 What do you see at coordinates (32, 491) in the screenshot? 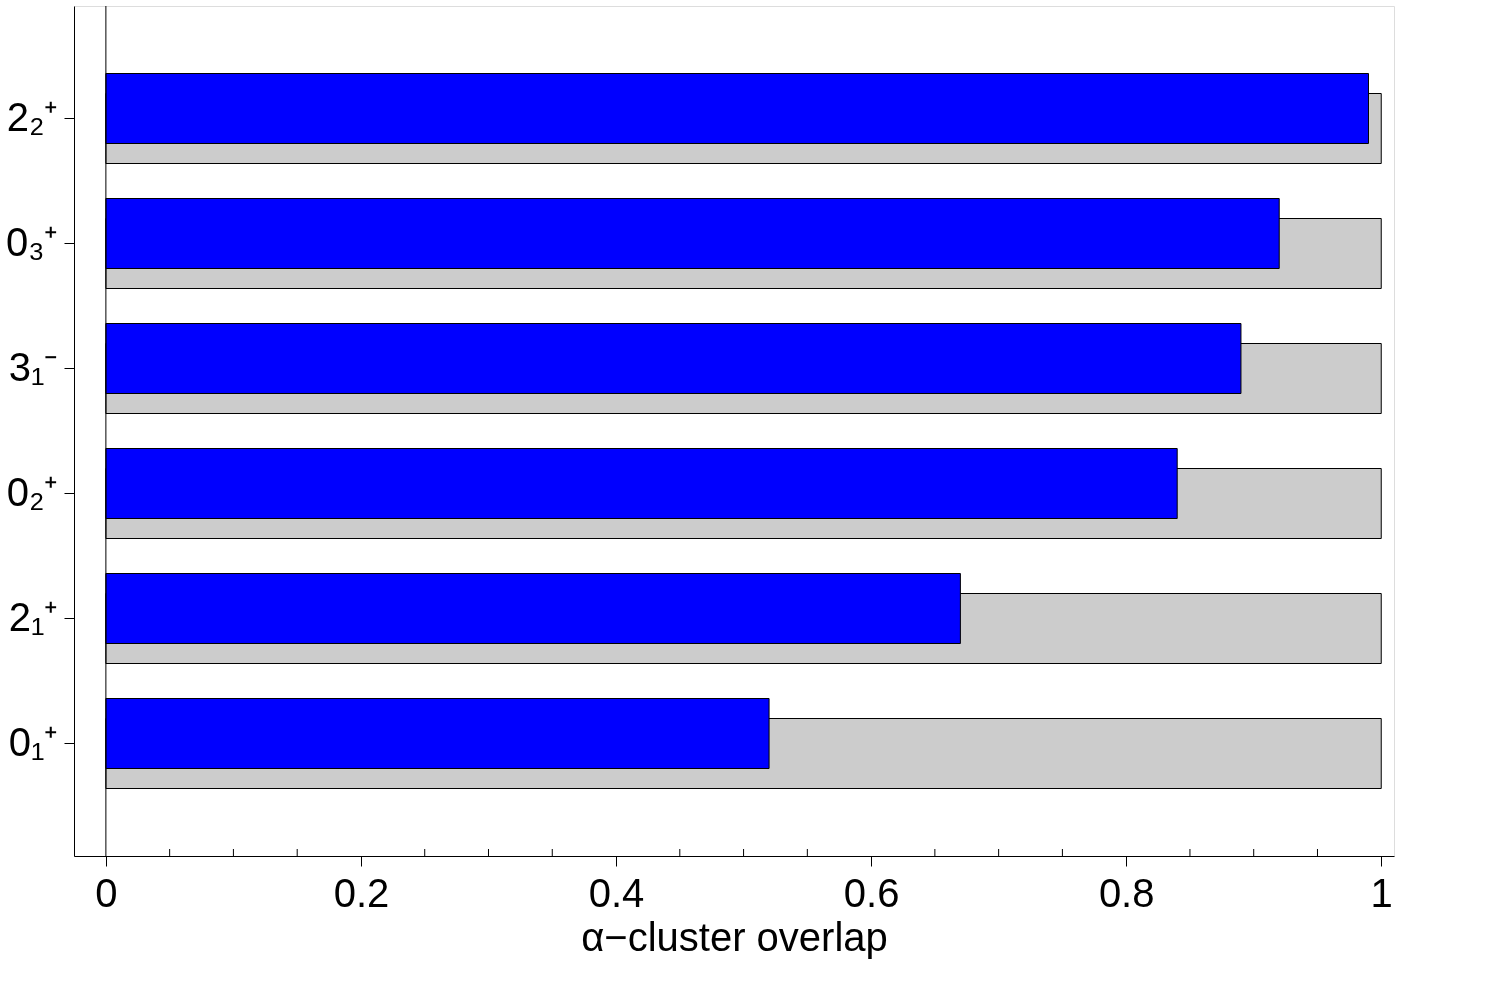
I see `y-tick-label: 0₂⁺` at bounding box center [32, 491].